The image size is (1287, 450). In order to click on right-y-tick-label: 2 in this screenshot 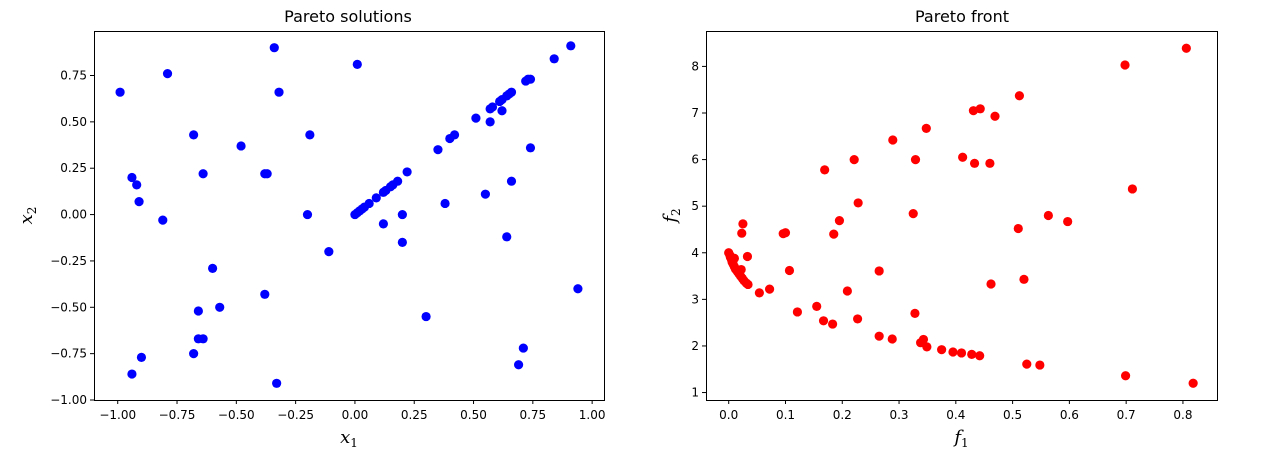, I will do `click(695, 346)`.